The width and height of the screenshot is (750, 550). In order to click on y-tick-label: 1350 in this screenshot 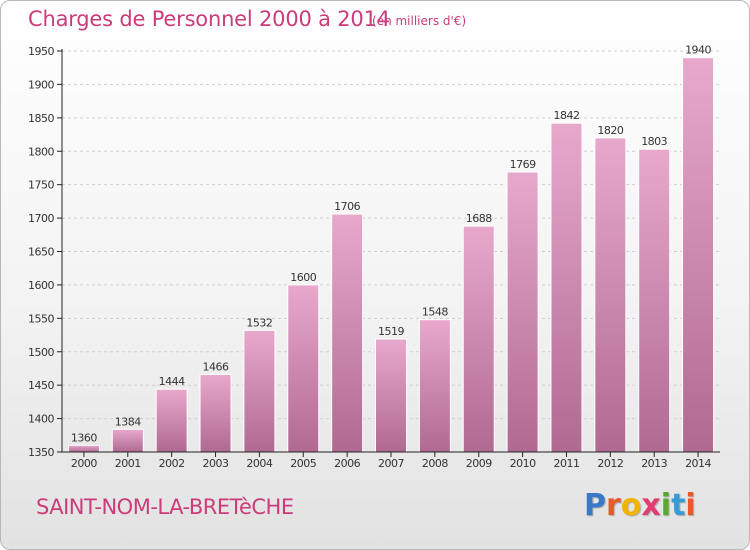, I will do `click(41, 452)`.